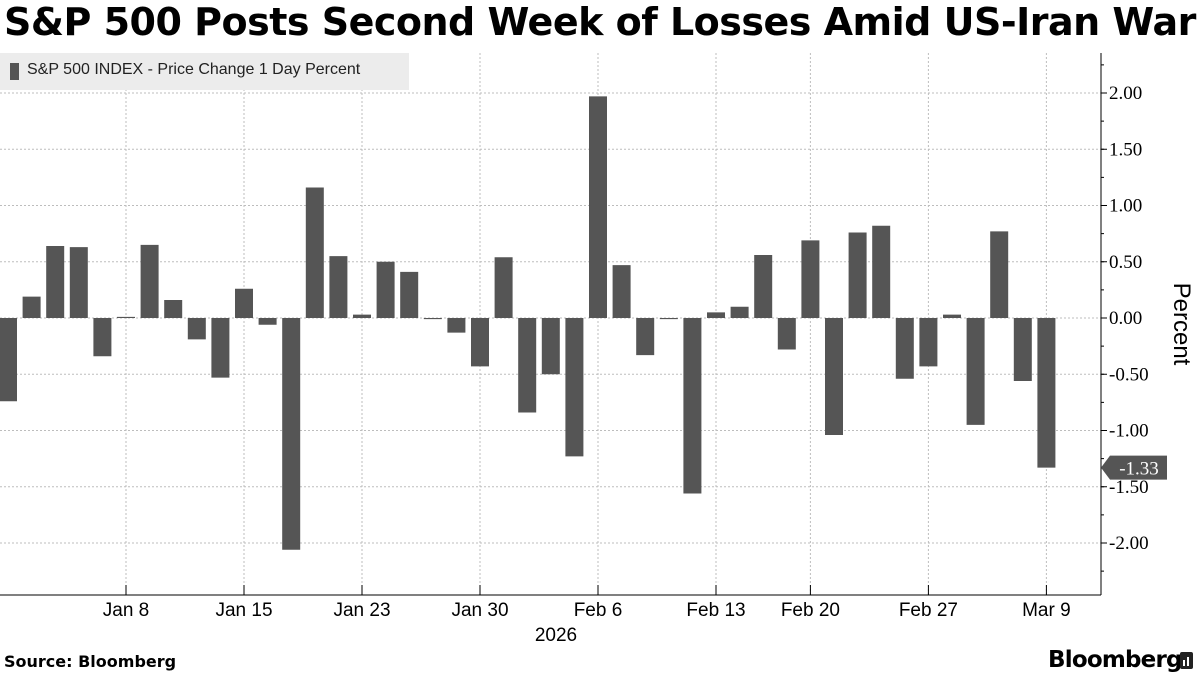 This screenshot has height=675, width=1200. What do you see at coordinates (1125, 206) in the screenshot?
I see `y-tick-label: 1.00` at bounding box center [1125, 206].